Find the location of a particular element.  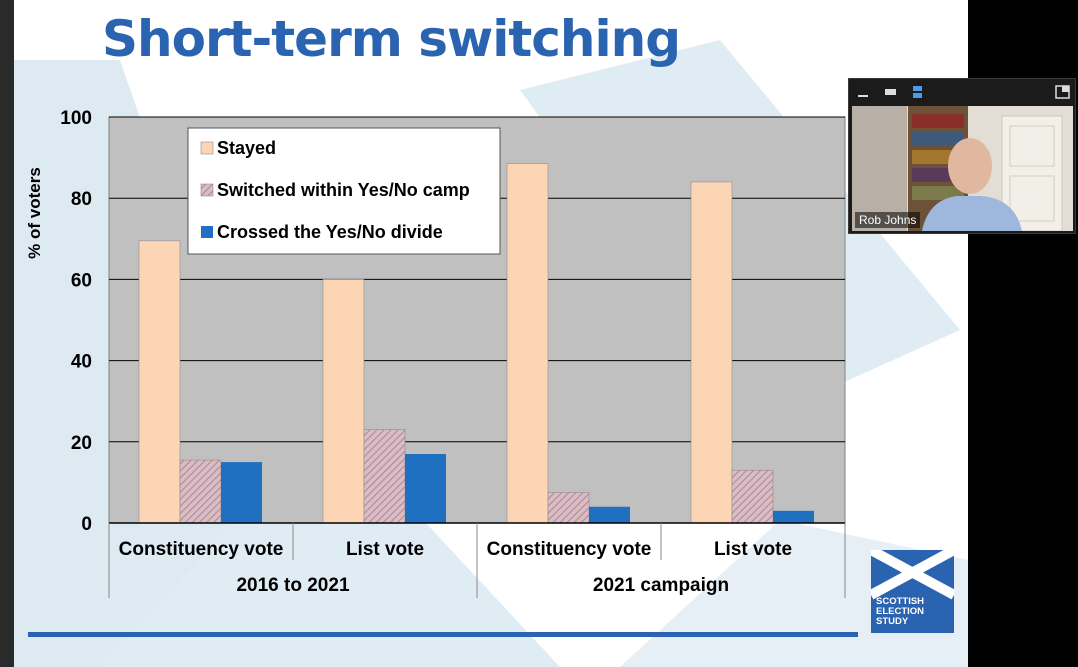

left-edge-stripe is located at coordinates (7, 333).